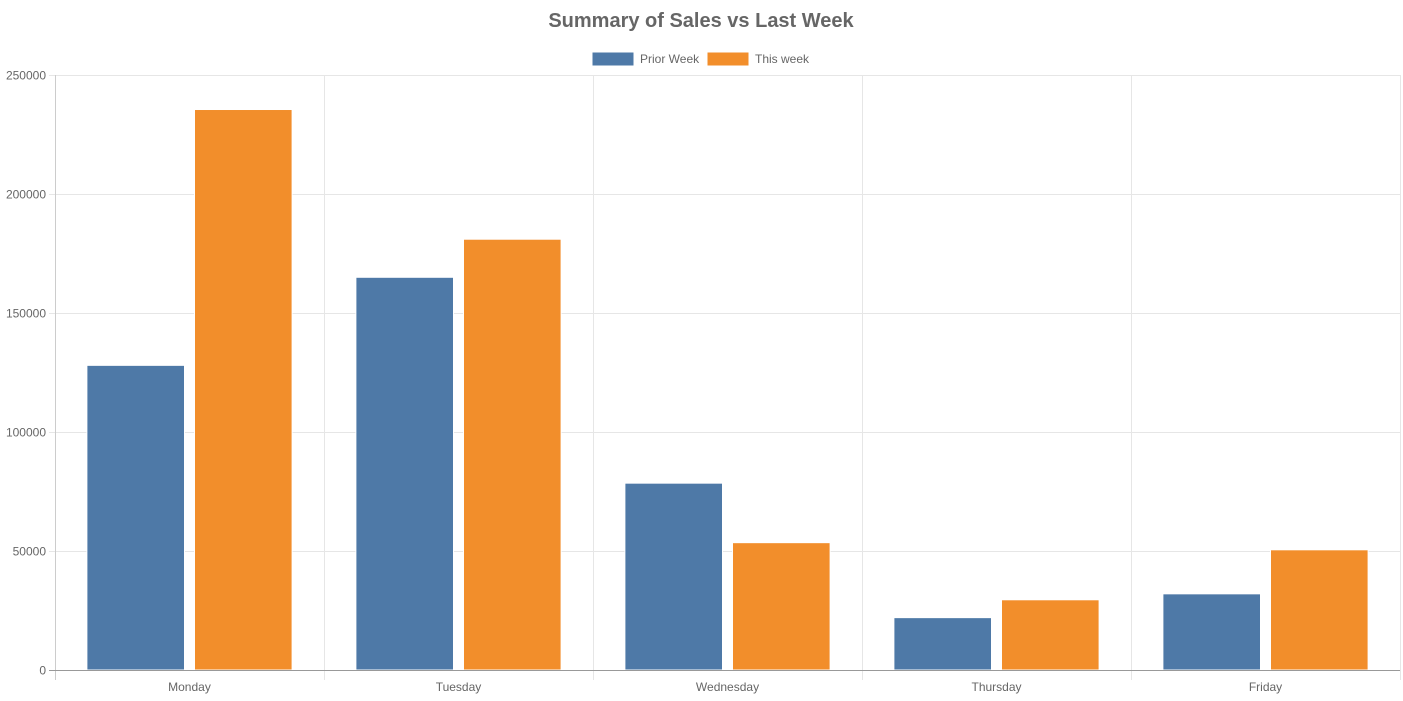  What do you see at coordinates (613, 59) in the screenshot?
I see `legend-swatch-prior-week` at bounding box center [613, 59].